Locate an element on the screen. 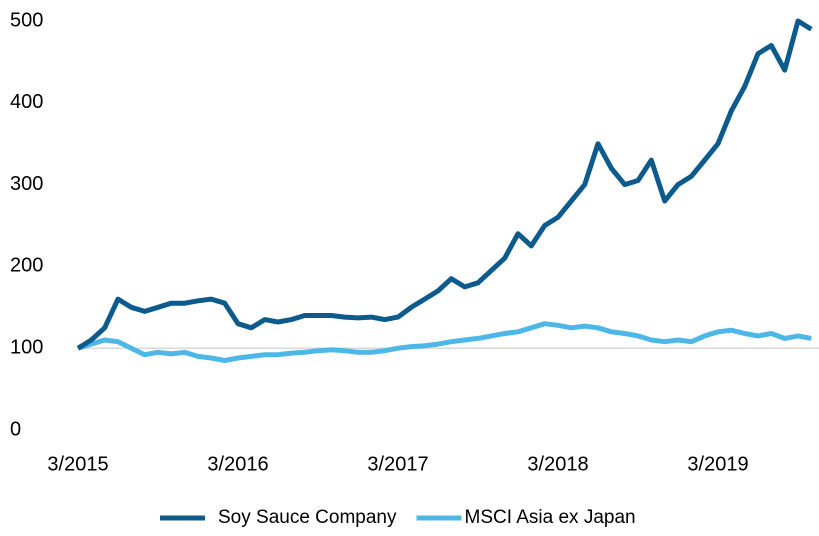 The image size is (819, 536). x-tick-label: 3/2018 is located at coordinates (557, 464).